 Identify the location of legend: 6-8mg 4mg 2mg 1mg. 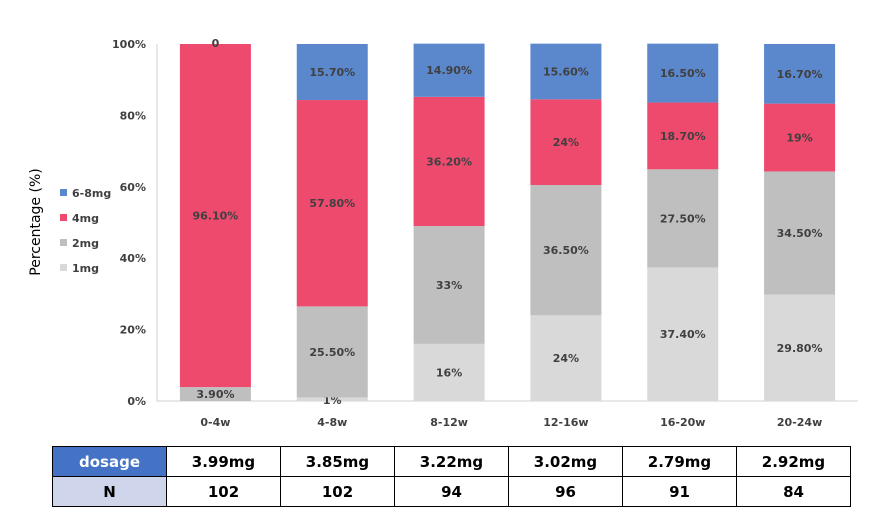
(85, 231).